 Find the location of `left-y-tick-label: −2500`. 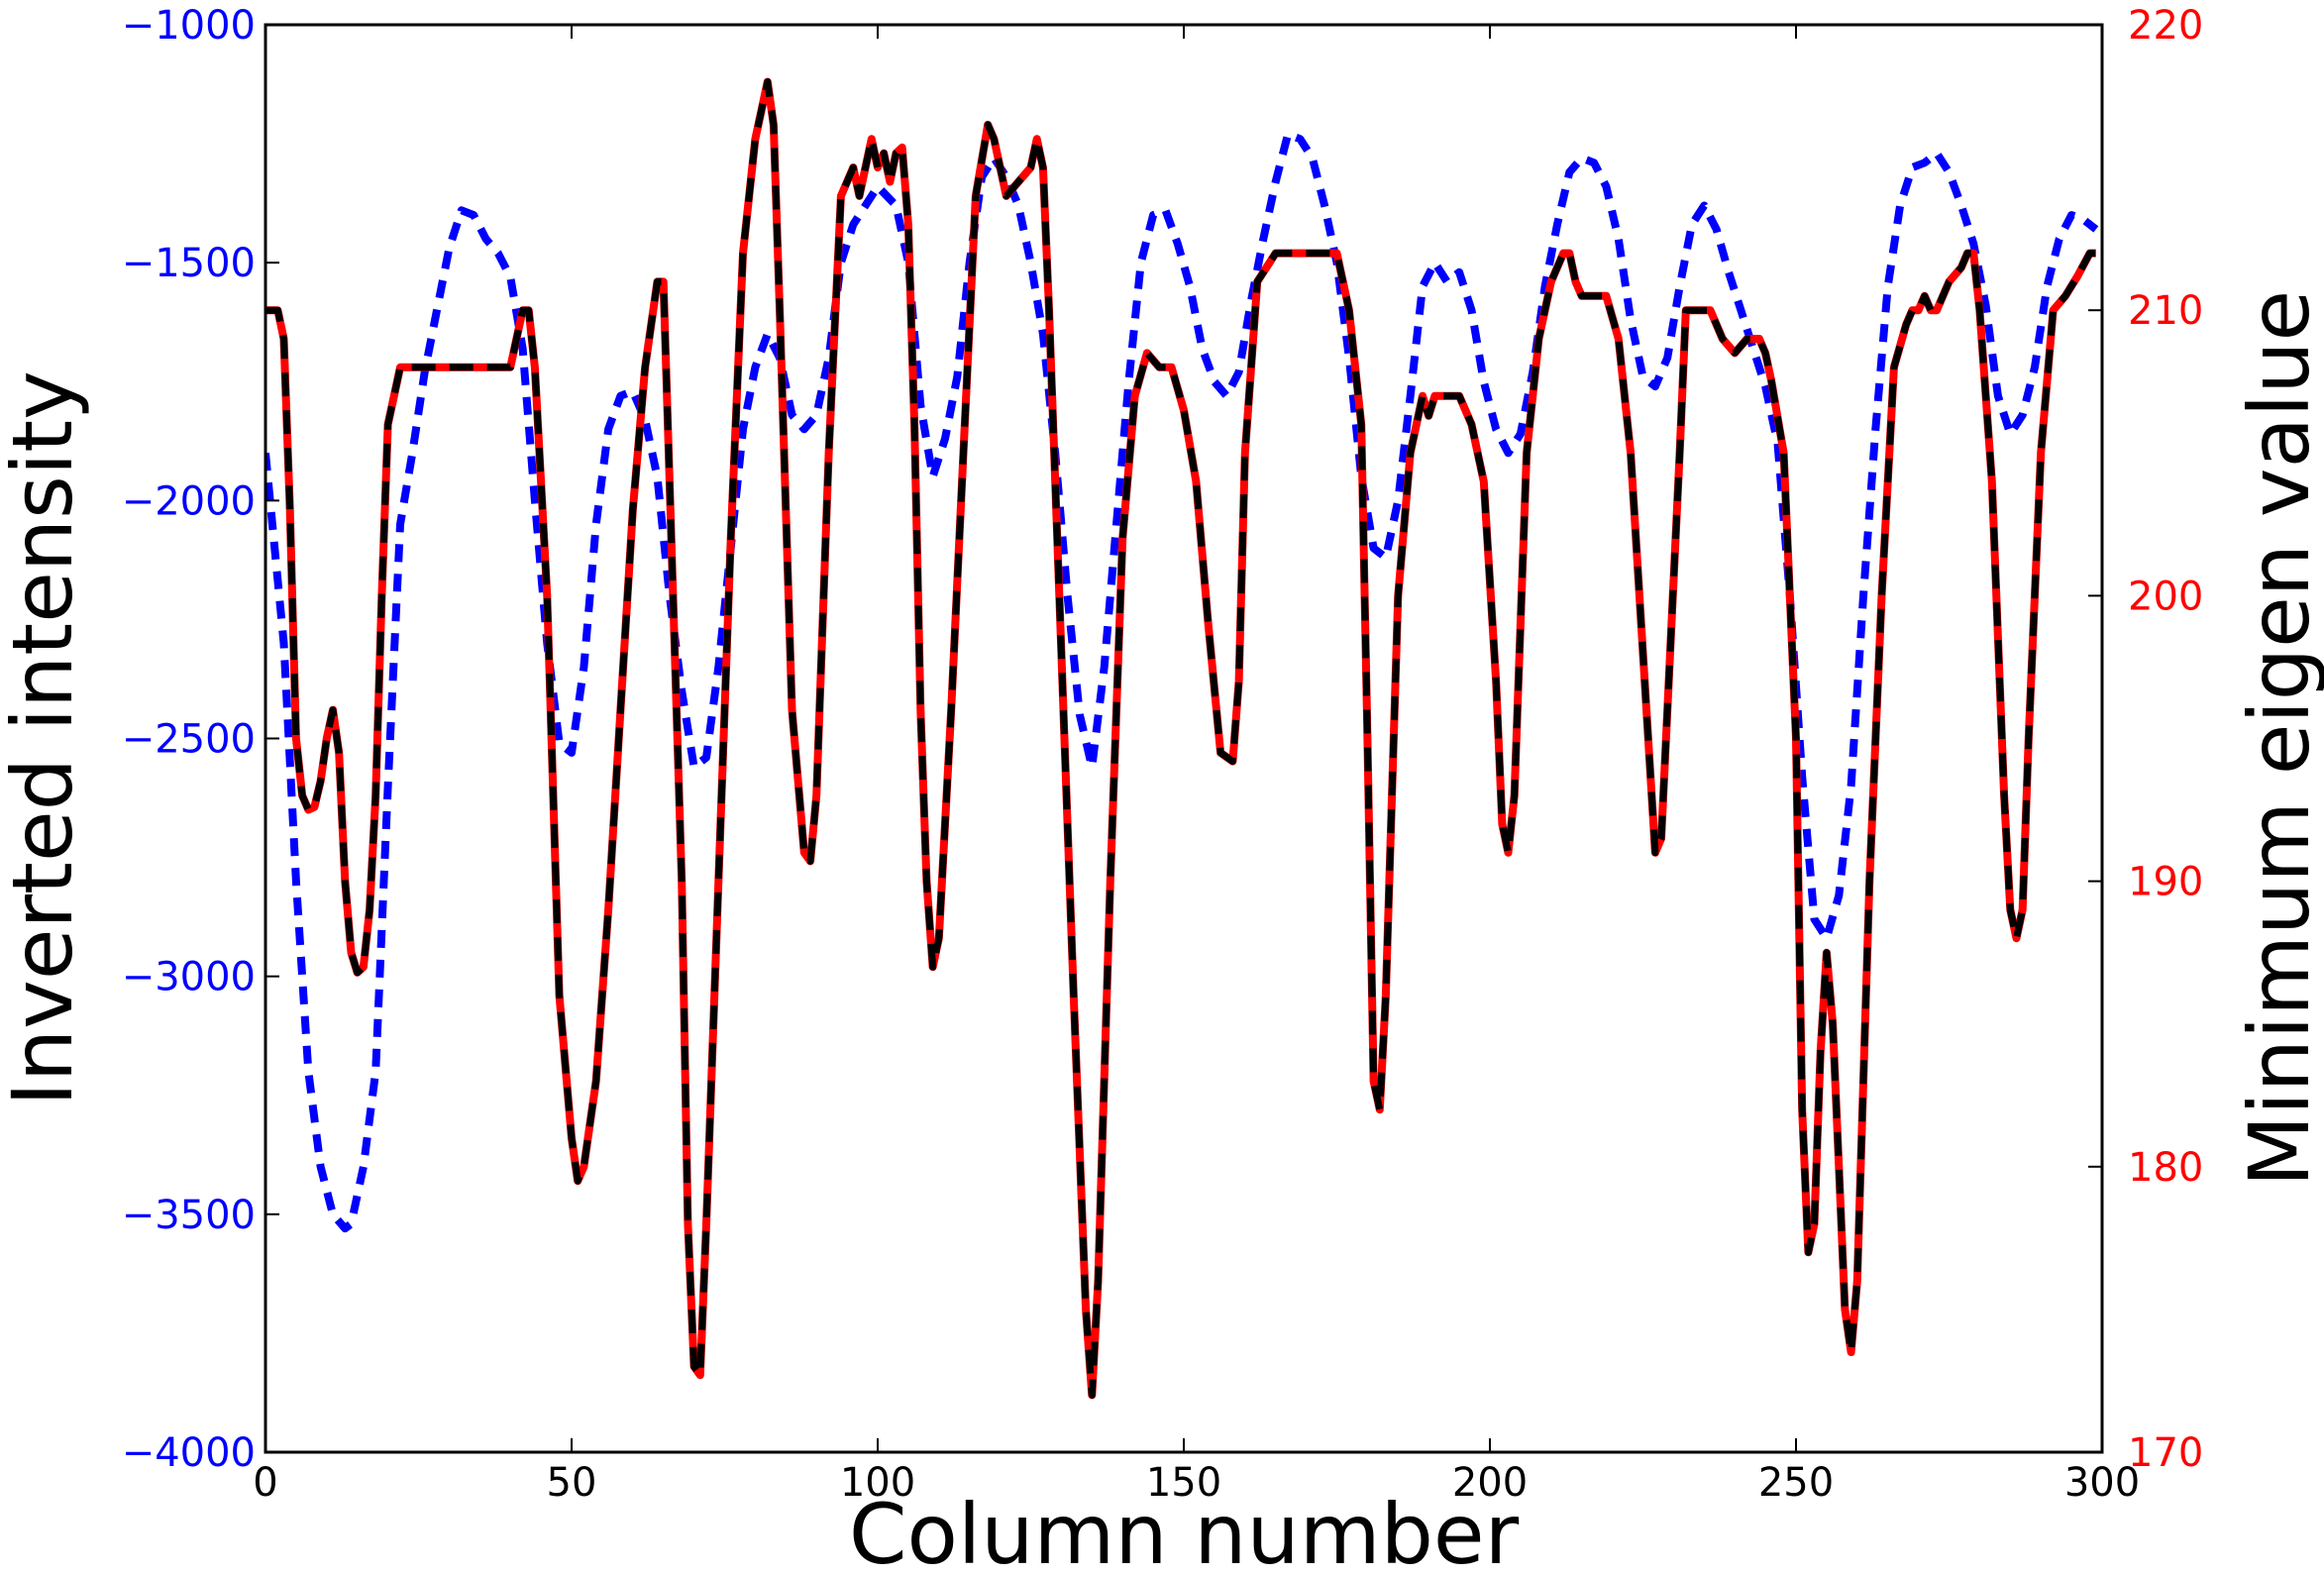

left-y-tick-label: −2500 is located at coordinates (189, 740).